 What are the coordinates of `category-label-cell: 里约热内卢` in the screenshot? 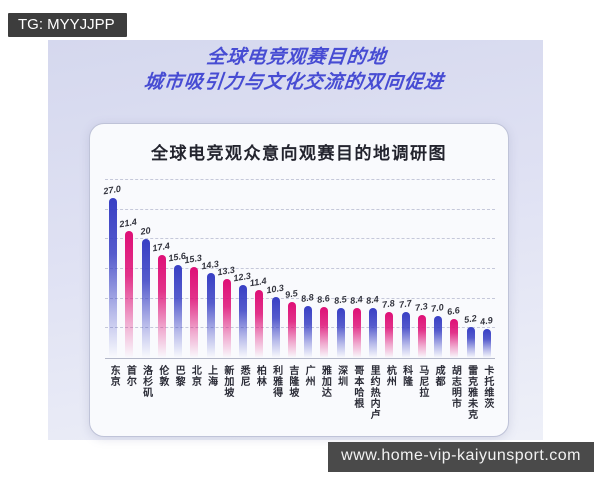 It's located at (373, 392).